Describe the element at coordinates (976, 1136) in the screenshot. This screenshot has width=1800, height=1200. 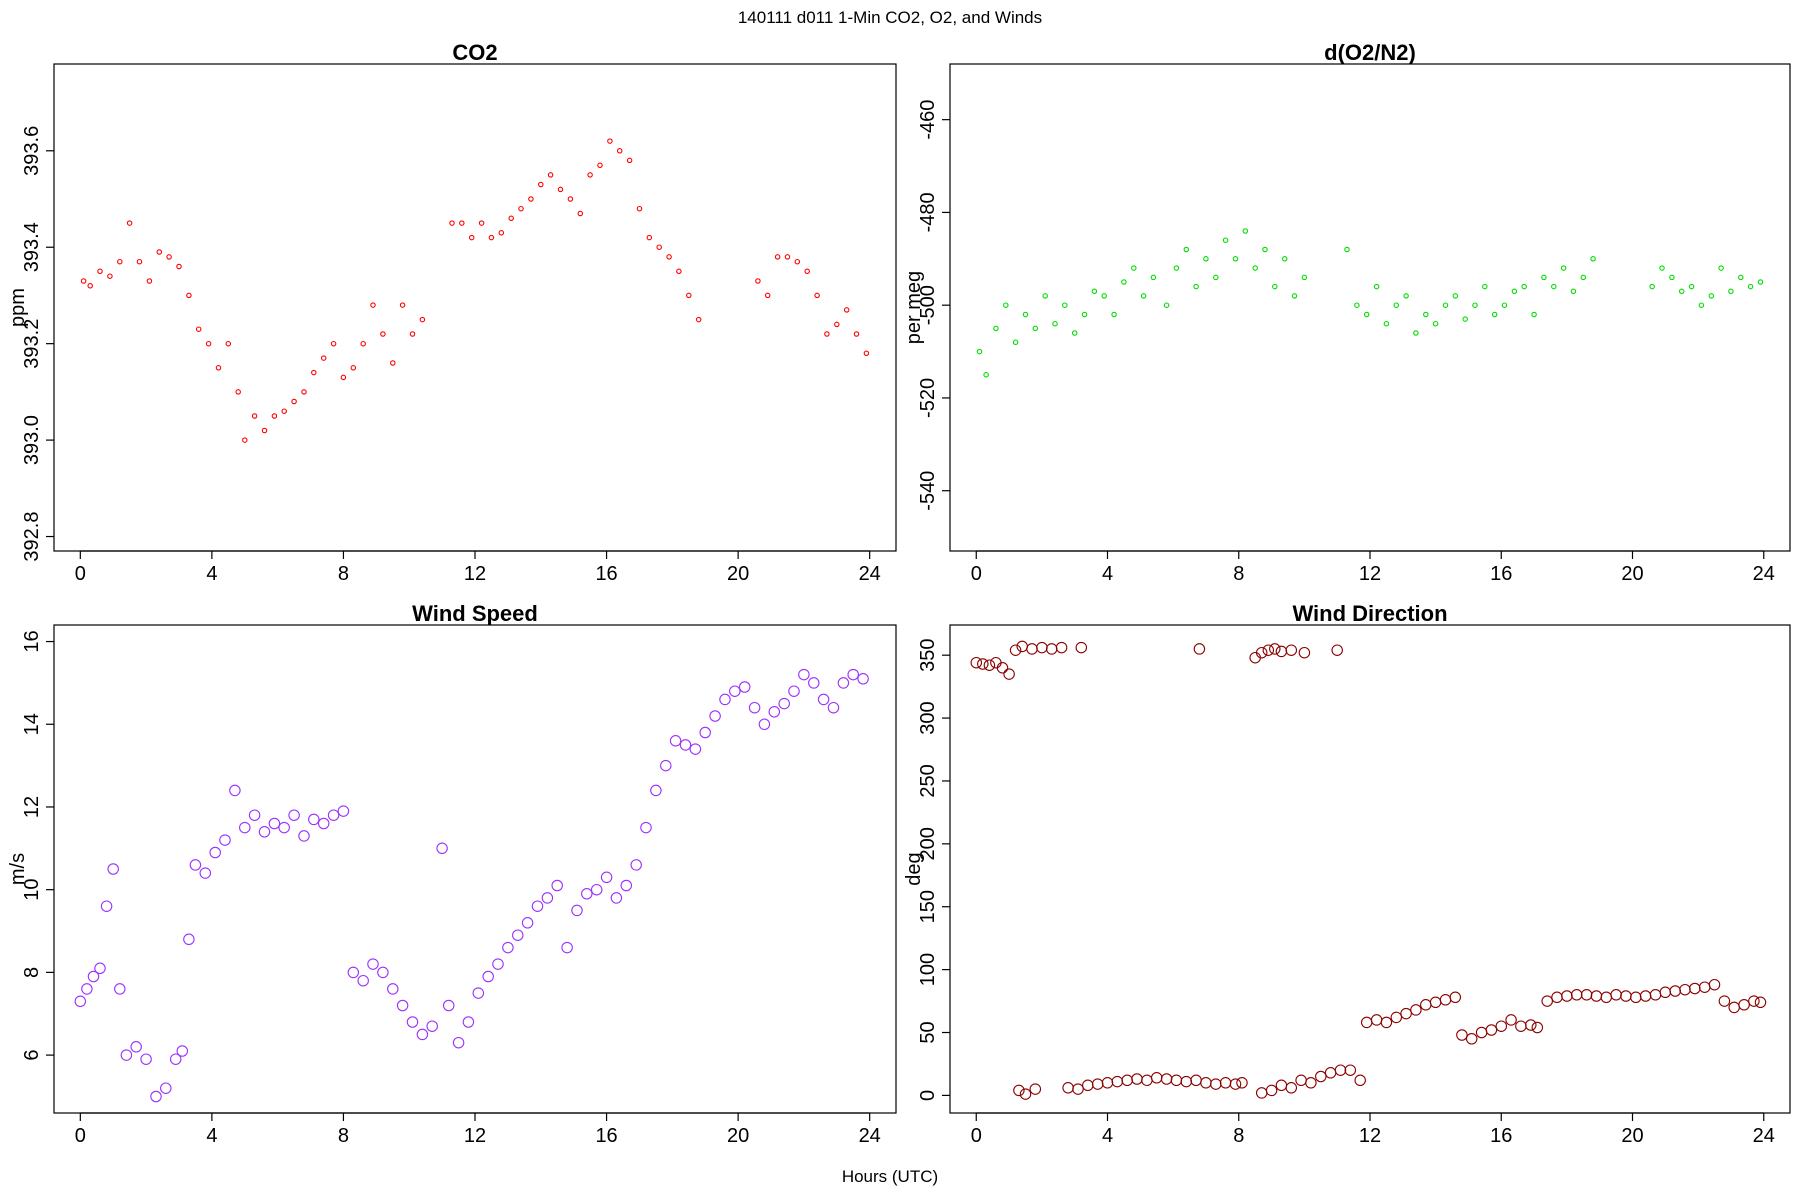
I see `wind-direction-x-tick-label: 0` at that location.